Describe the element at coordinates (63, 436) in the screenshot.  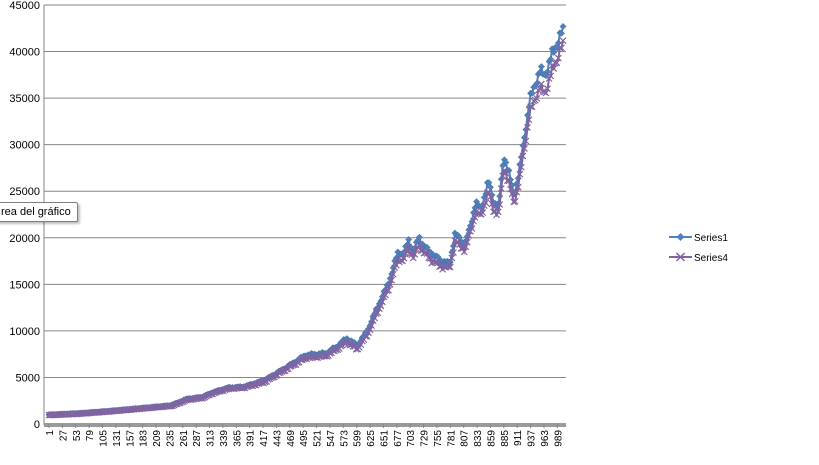
I see `x-tick-label: 27` at that location.